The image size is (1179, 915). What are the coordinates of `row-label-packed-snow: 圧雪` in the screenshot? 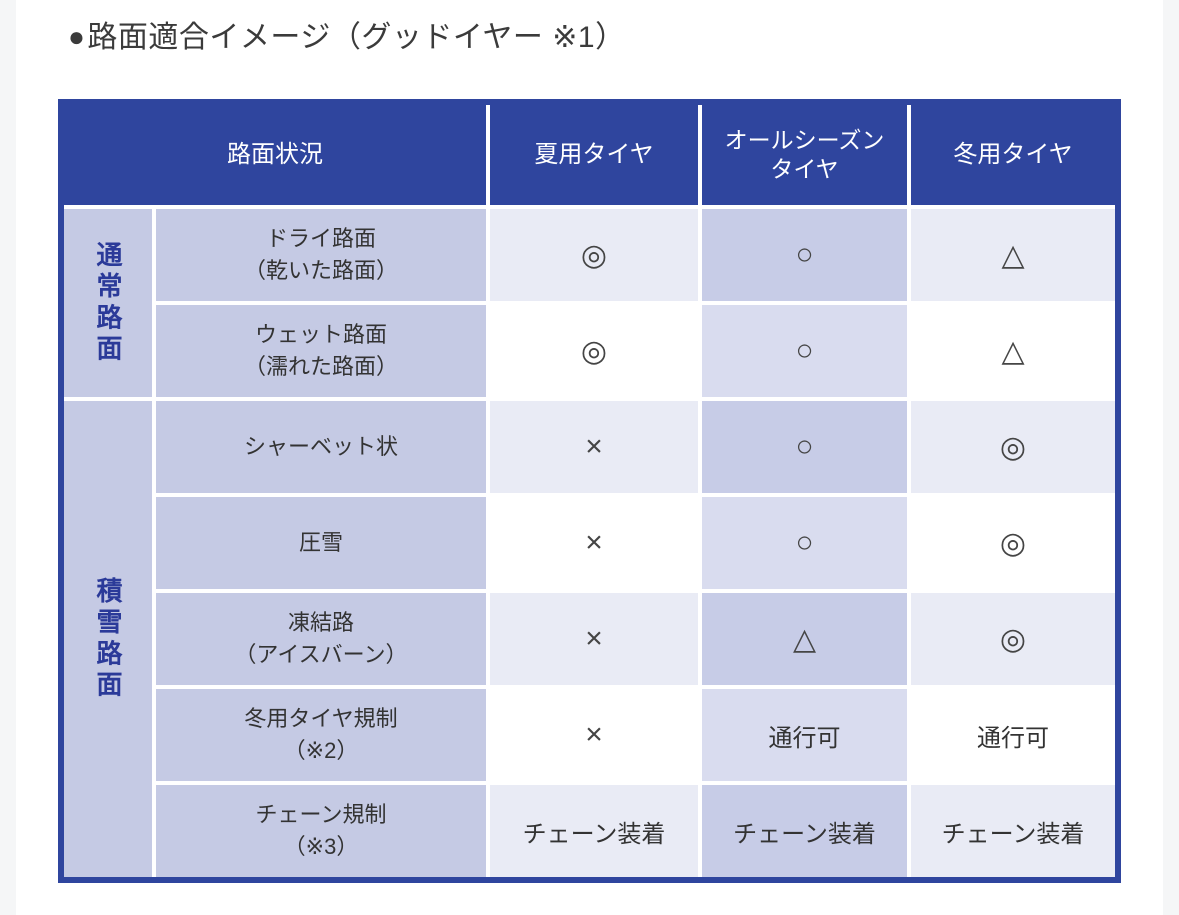 It's located at (321, 543).